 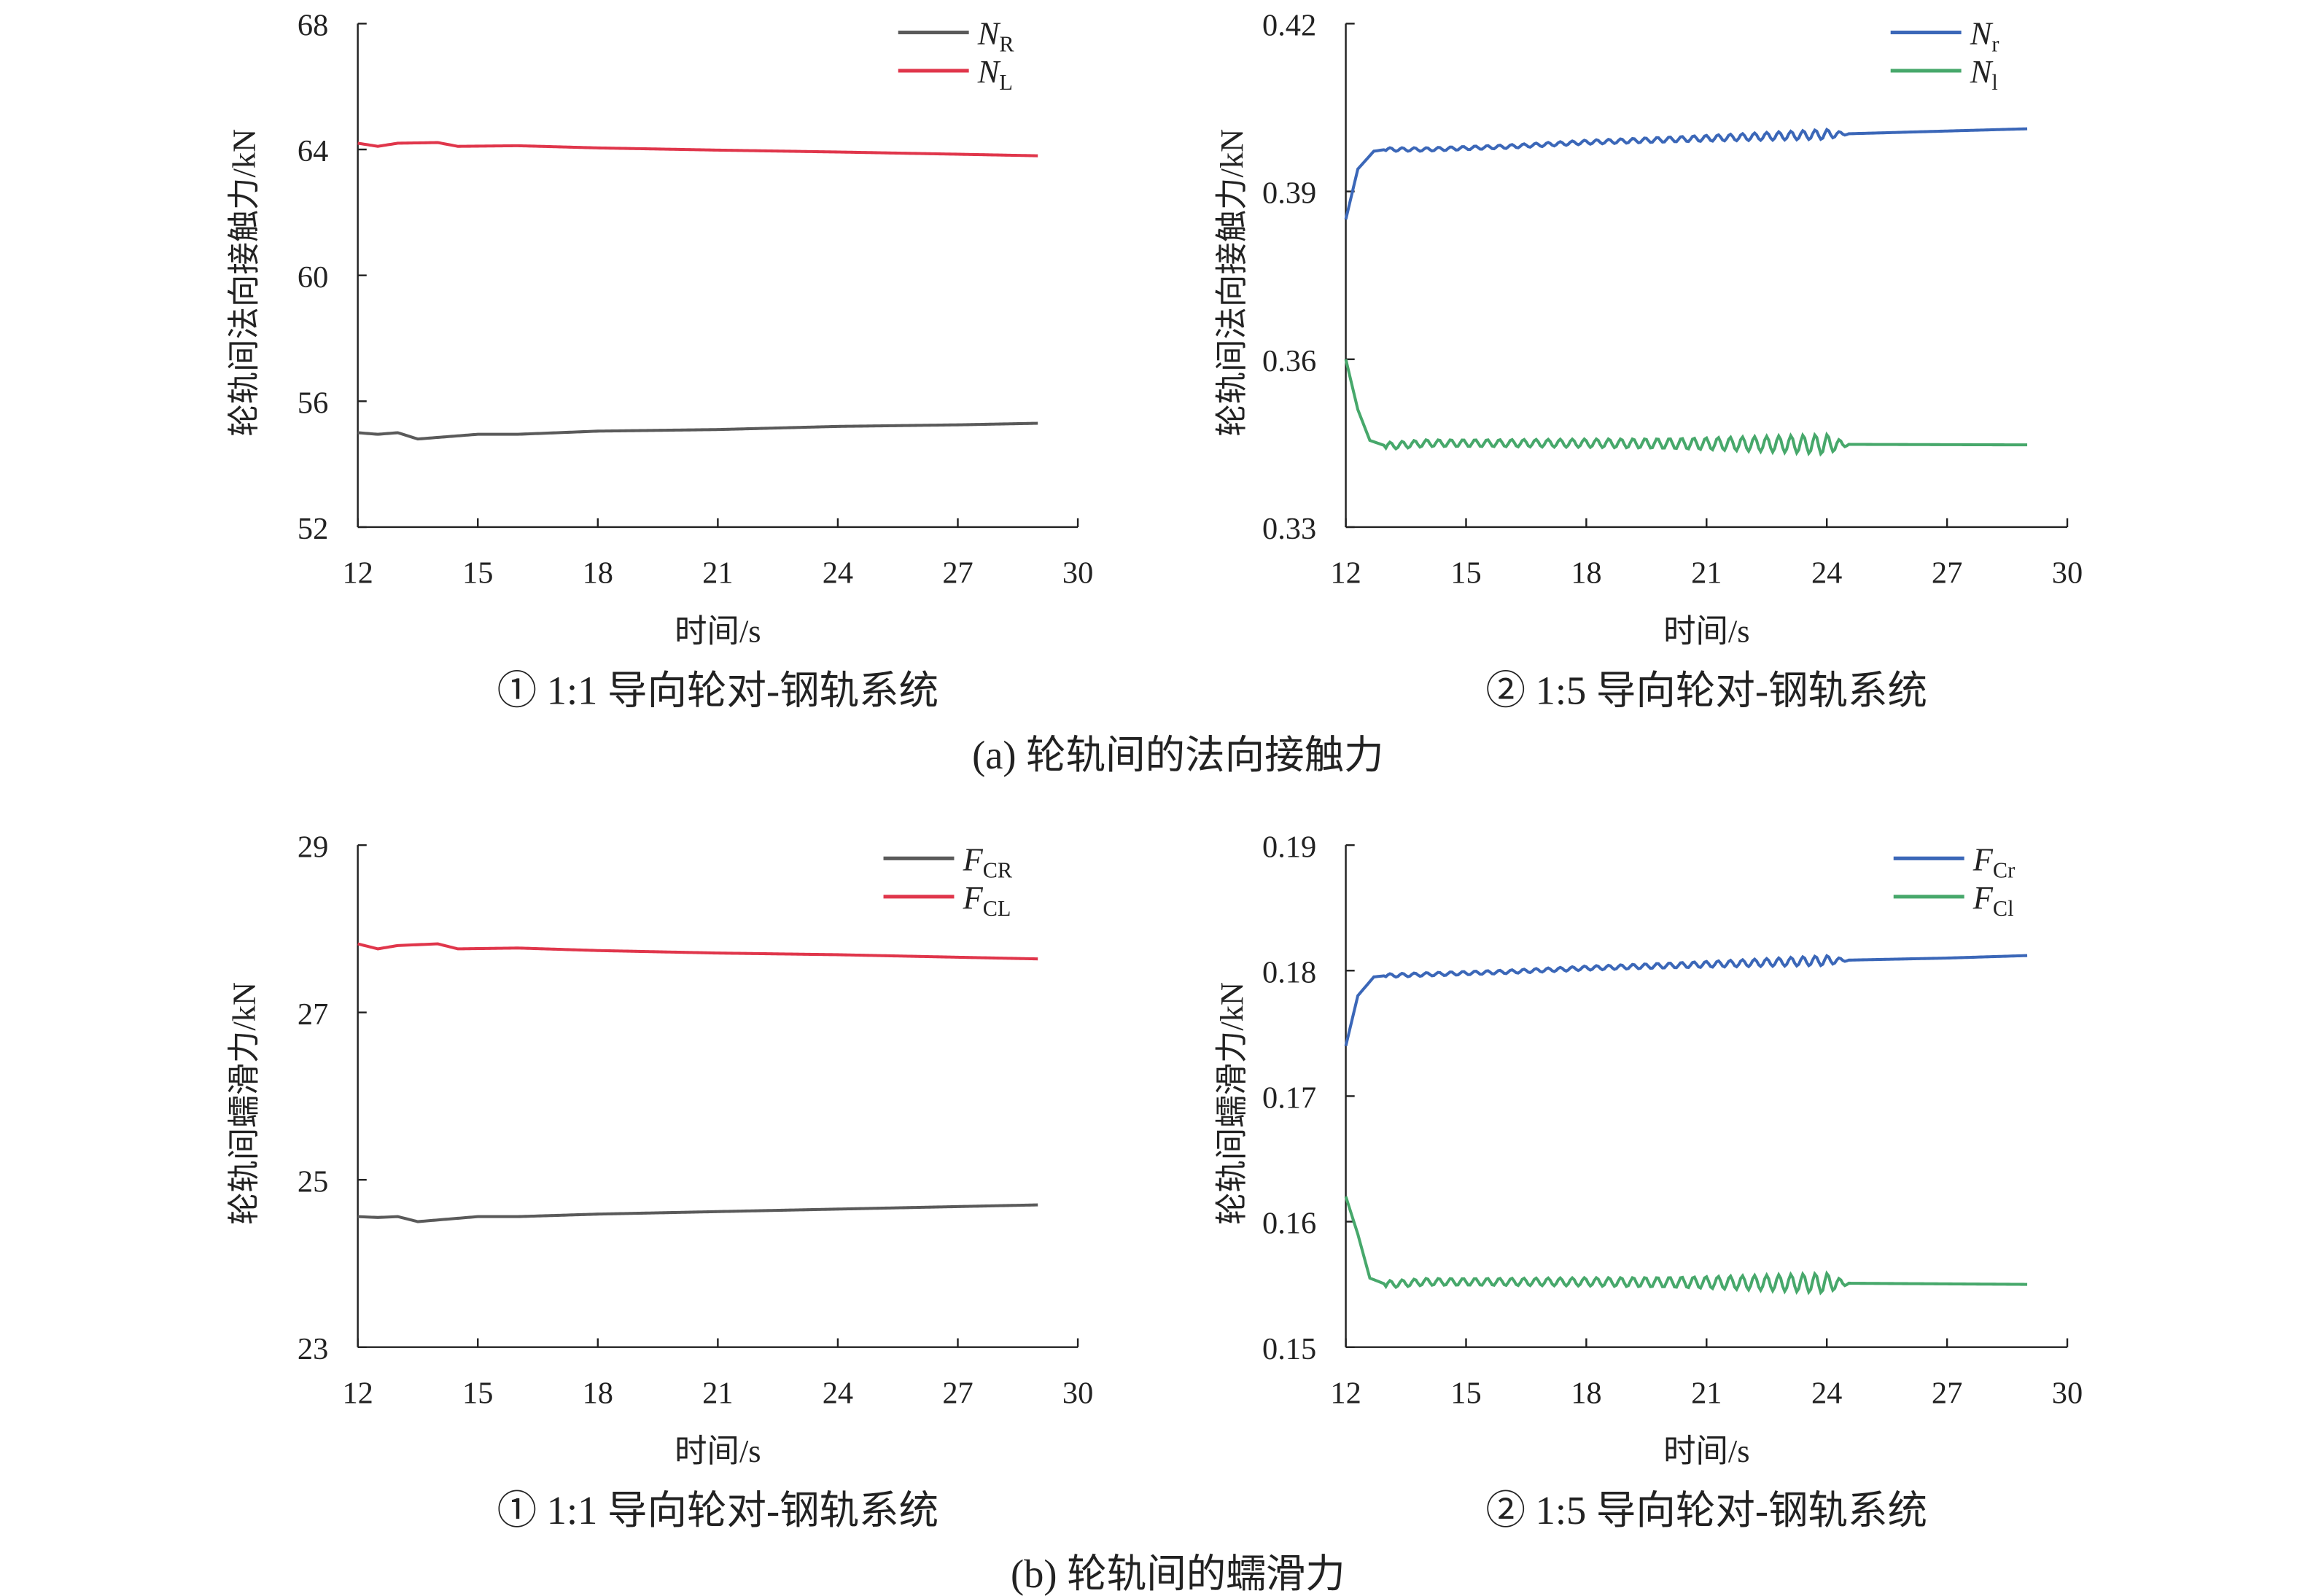 What do you see at coordinates (1953, 900) in the screenshot?
I see `legend-item: FCl` at bounding box center [1953, 900].